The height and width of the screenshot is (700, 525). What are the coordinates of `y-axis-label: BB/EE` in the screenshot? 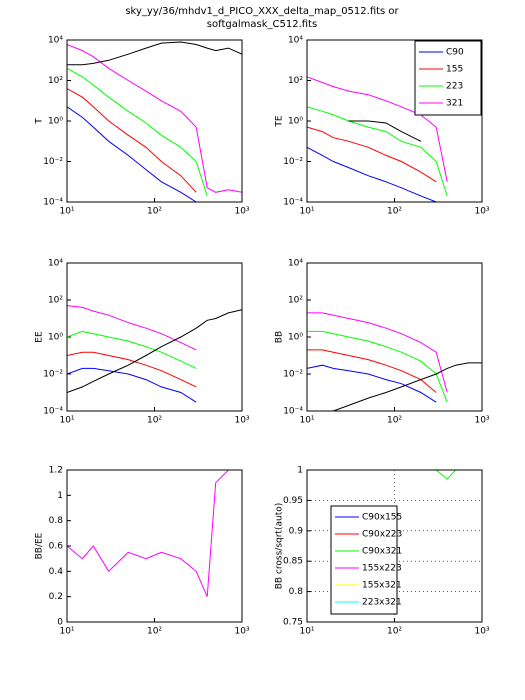 It's located at (40, 545).